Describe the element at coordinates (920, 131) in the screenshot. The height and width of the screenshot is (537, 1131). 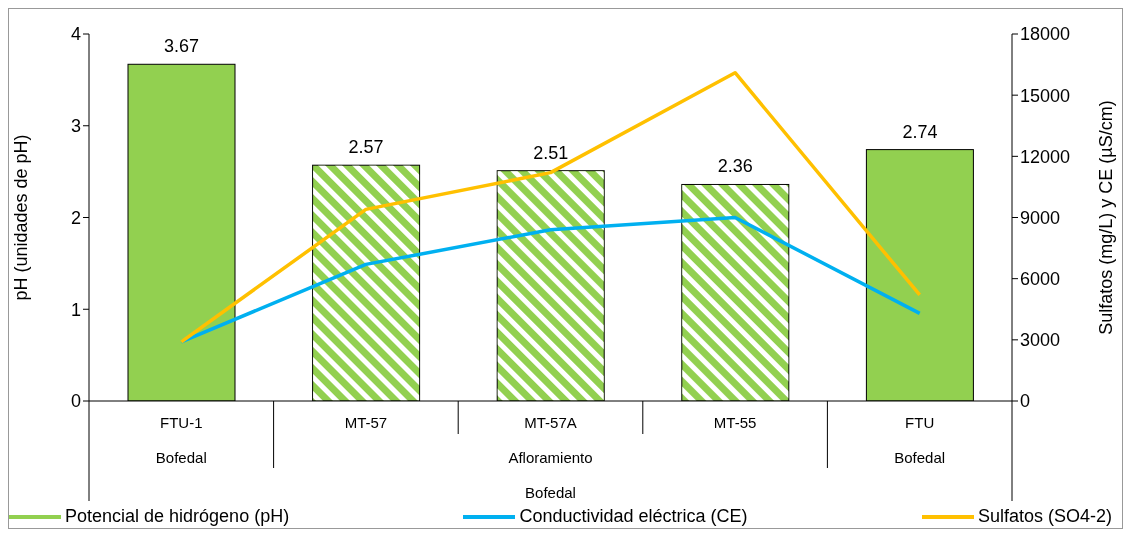
I see `data-label: 2.74` at that location.